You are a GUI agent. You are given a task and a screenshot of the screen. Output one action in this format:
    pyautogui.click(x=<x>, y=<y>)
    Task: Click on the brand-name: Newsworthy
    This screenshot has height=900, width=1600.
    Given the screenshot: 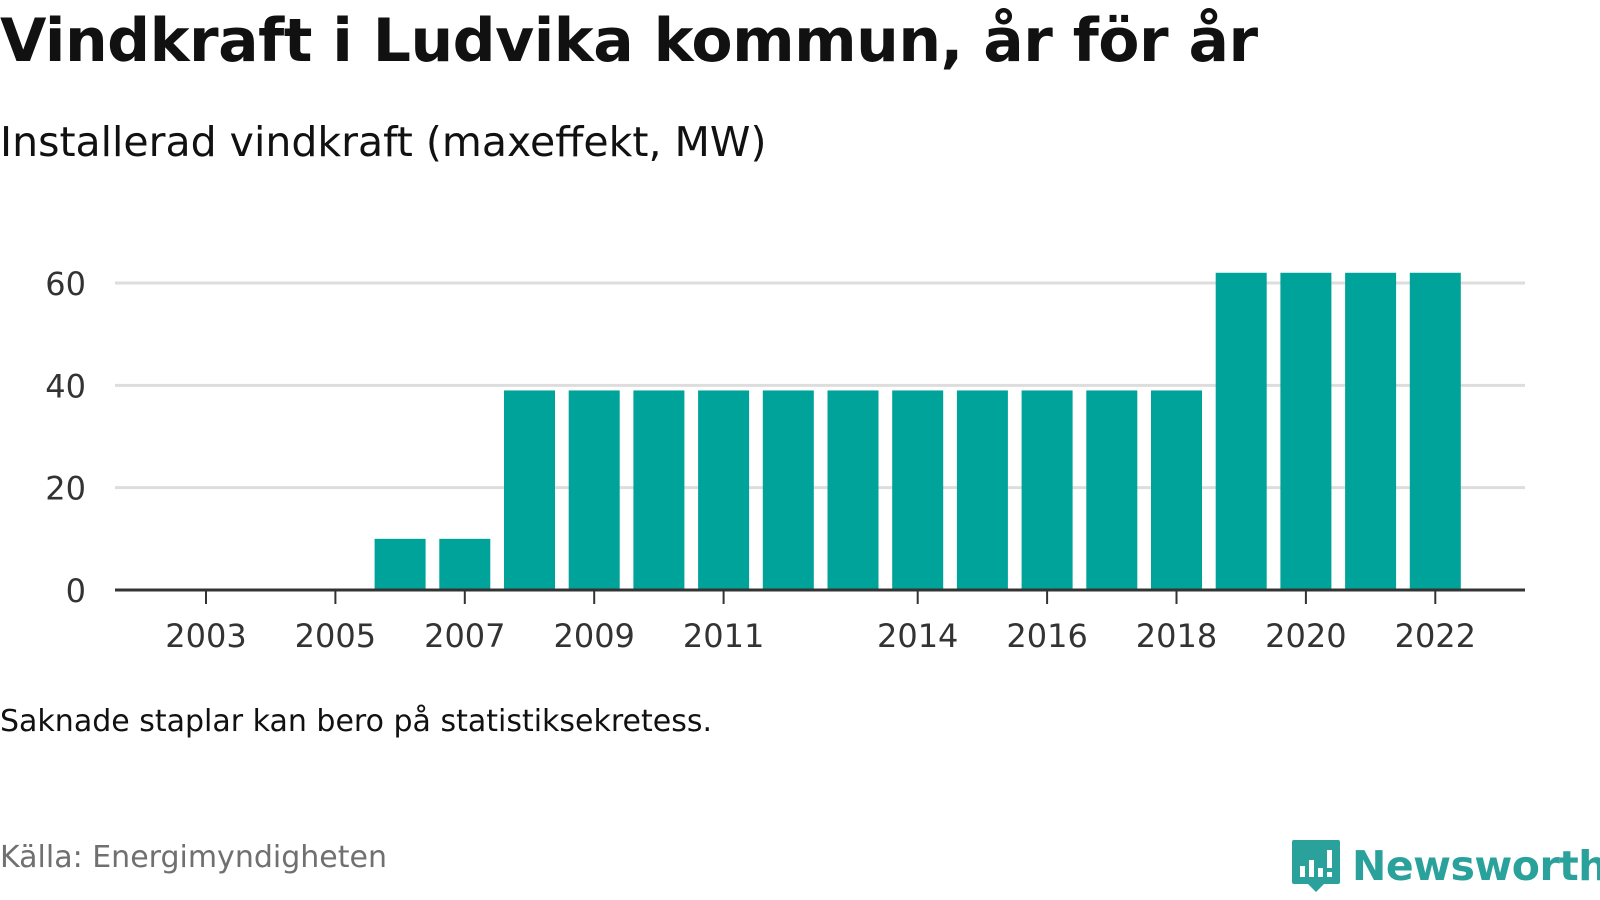 What is the action you would take?
    pyautogui.click(x=1476, y=866)
    